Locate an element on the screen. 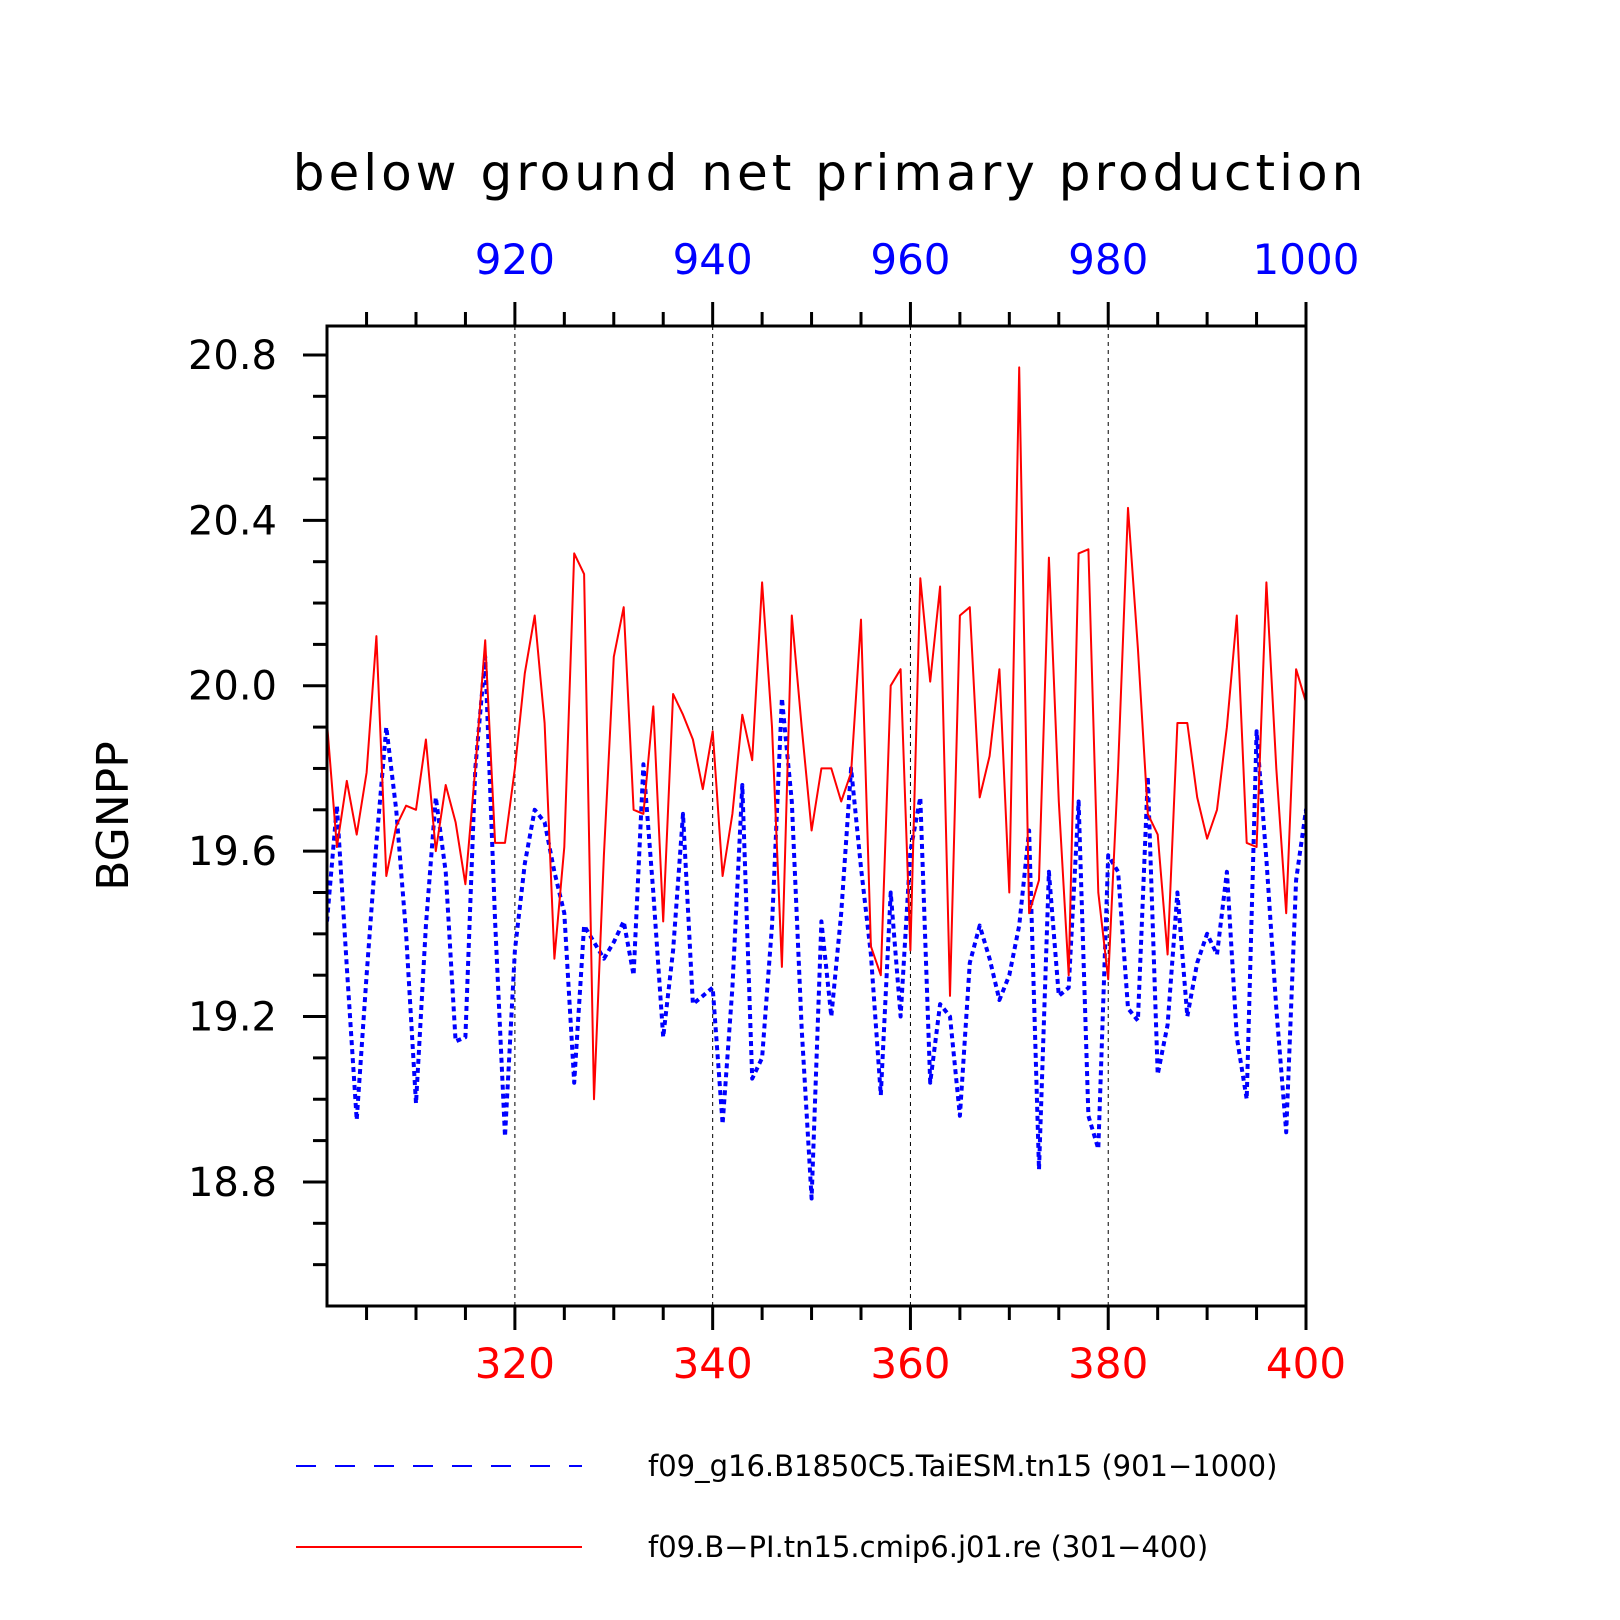 The width and height of the screenshot is (1620, 1620). x-top-tick-label: 940 is located at coordinates (713, 259).